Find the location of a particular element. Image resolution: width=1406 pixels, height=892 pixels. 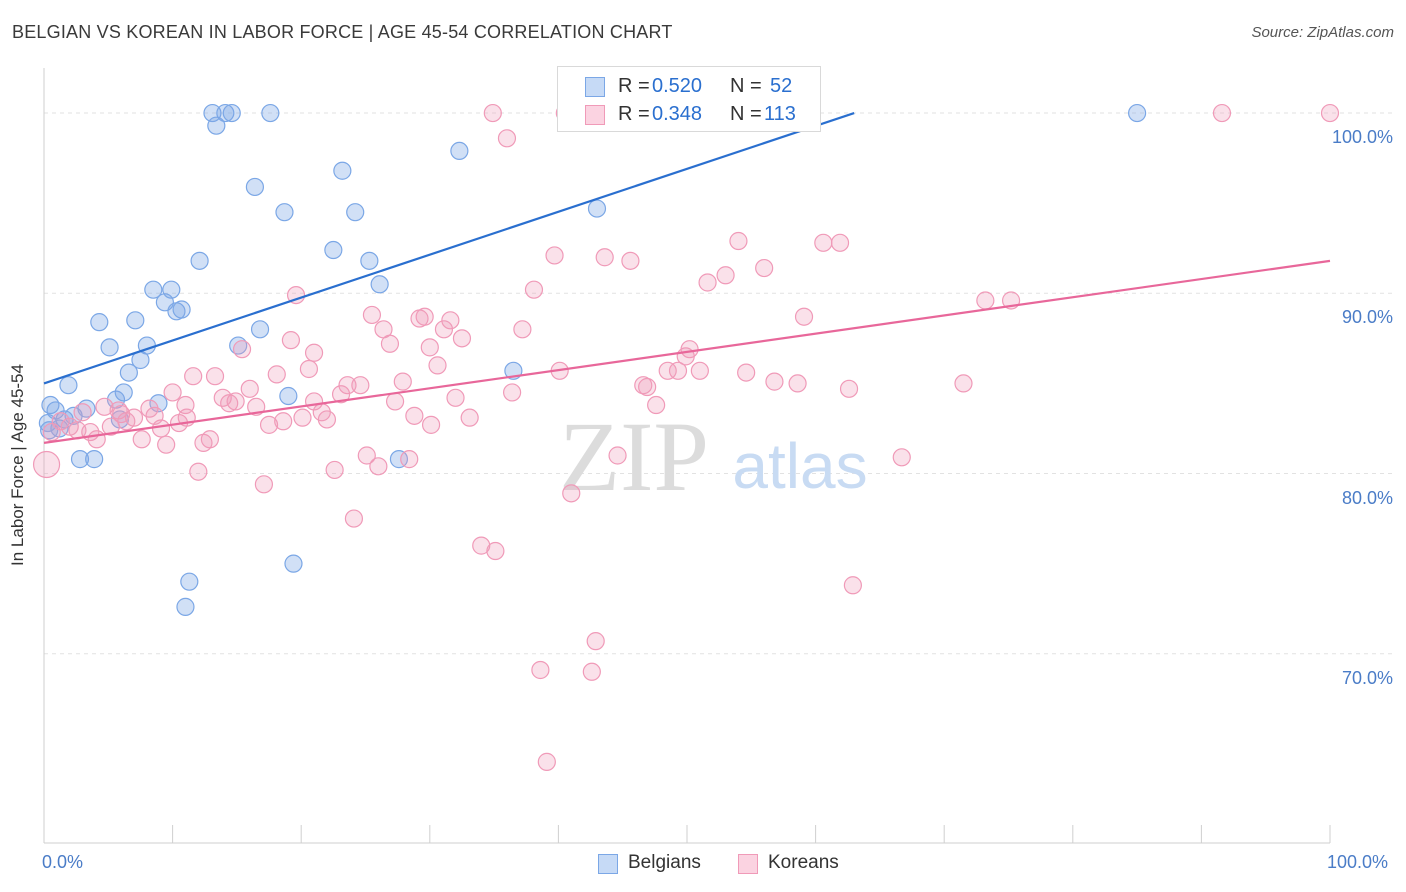

y-axis-label: In Labor Force | Age 45-54 is located at coordinates (17, 465).